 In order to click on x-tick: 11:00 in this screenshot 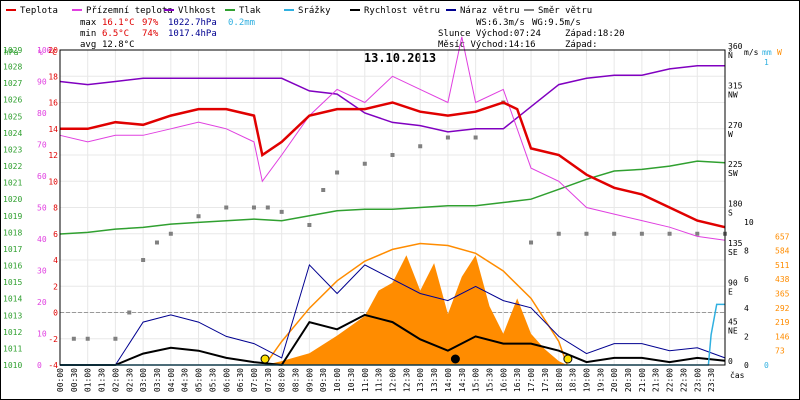, I will do `click(365, 380)`.